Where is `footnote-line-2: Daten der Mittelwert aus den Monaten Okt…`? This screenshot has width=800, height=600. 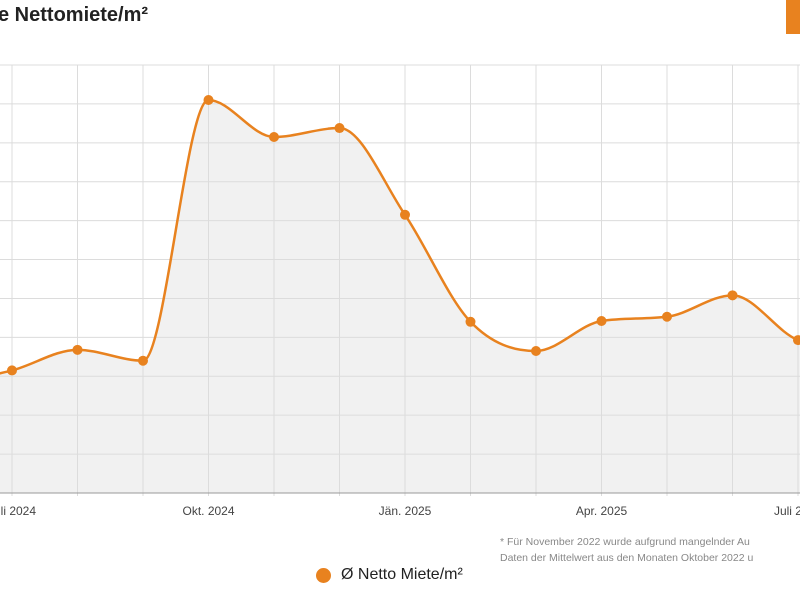 footnote-line-2: Daten der Mittelwert aus den Monaten Okt… is located at coordinates (627, 558).